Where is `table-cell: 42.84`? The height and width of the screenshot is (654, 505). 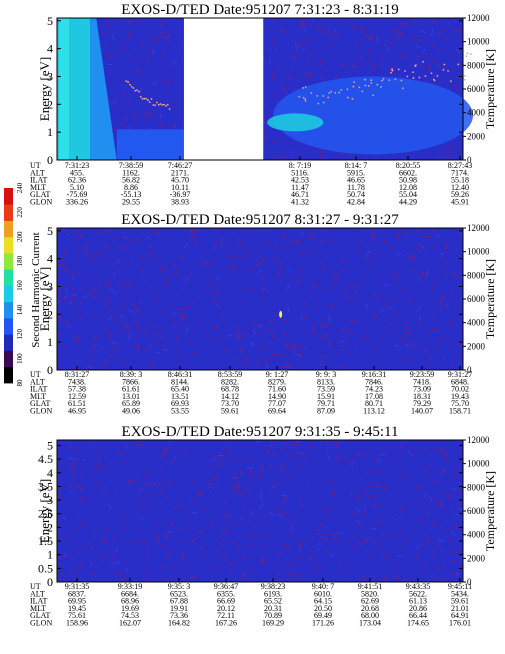
table-cell: 42.84 is located at coordinates (356, 202).